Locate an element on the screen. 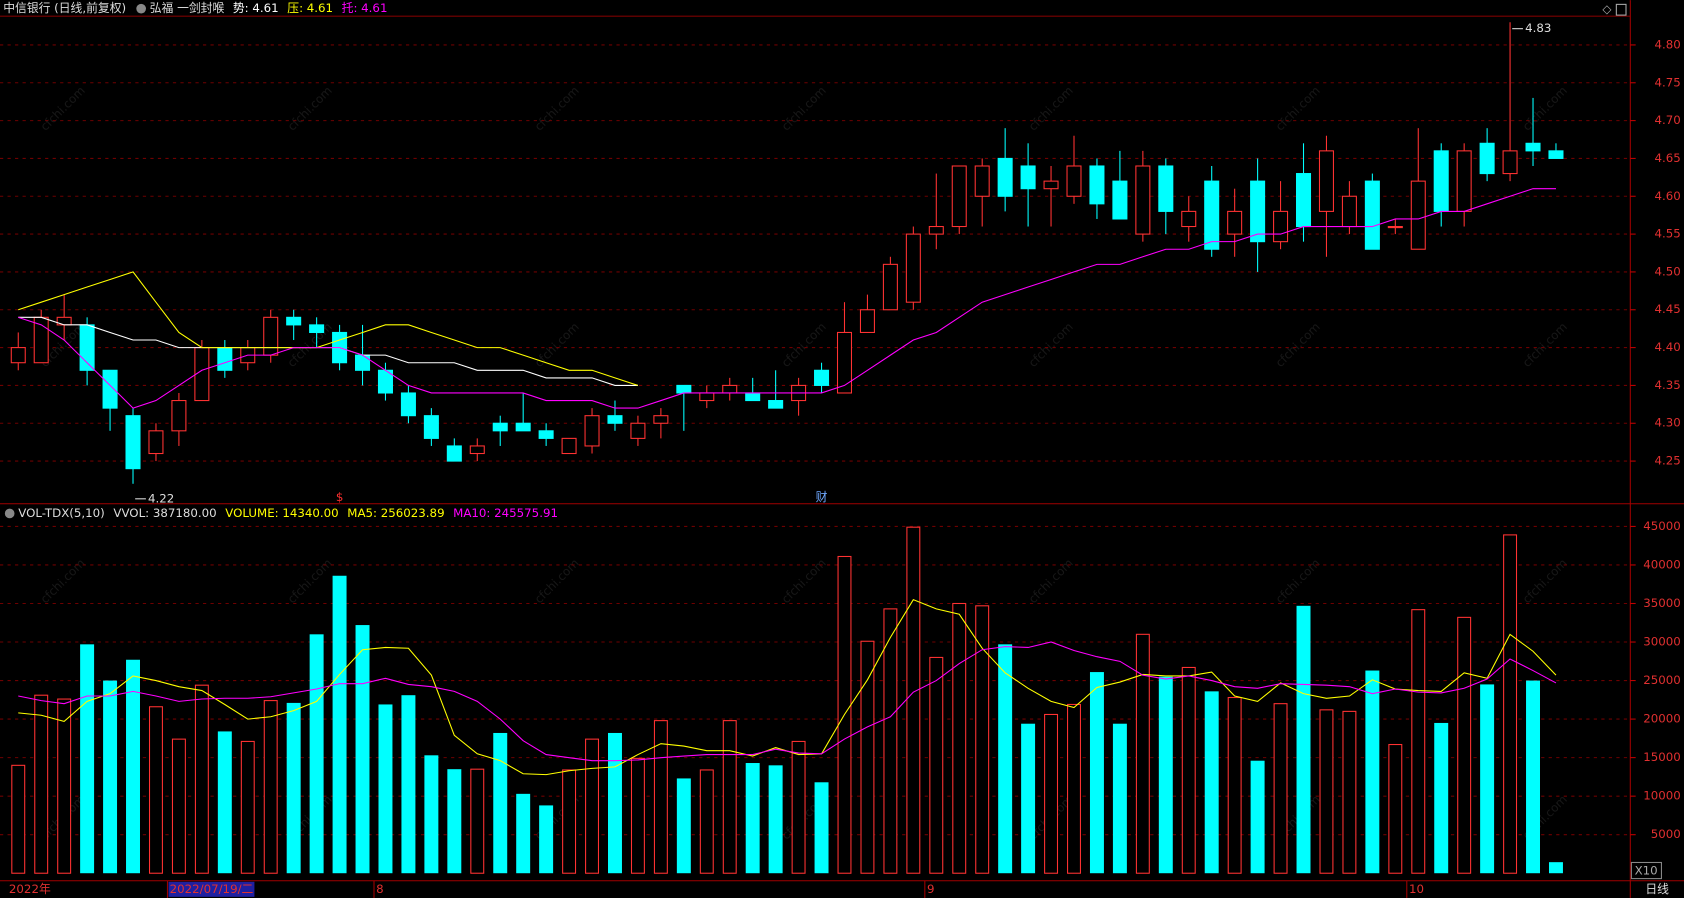  y-tick-label: 4.70 is located at coordinates (1667, 120).